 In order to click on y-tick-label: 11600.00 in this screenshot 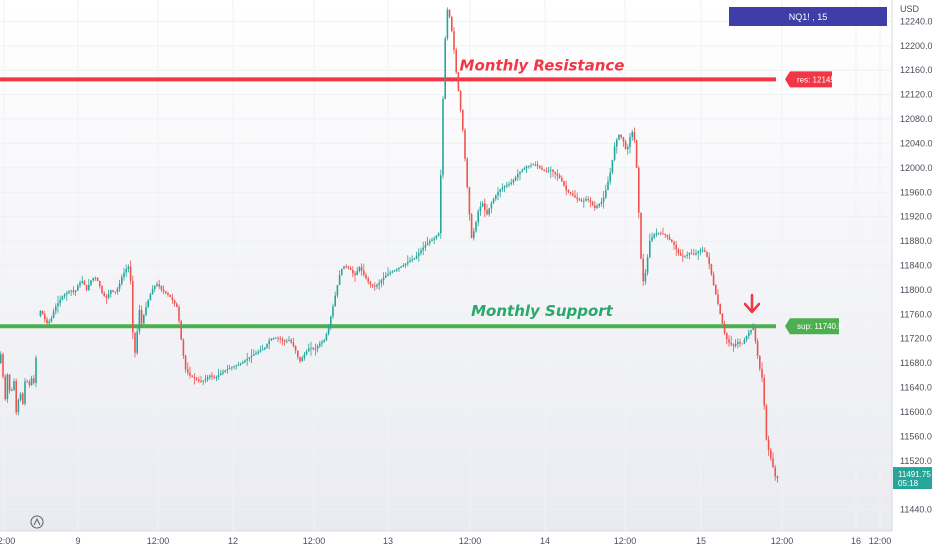, I will do `click(916, 412)`.